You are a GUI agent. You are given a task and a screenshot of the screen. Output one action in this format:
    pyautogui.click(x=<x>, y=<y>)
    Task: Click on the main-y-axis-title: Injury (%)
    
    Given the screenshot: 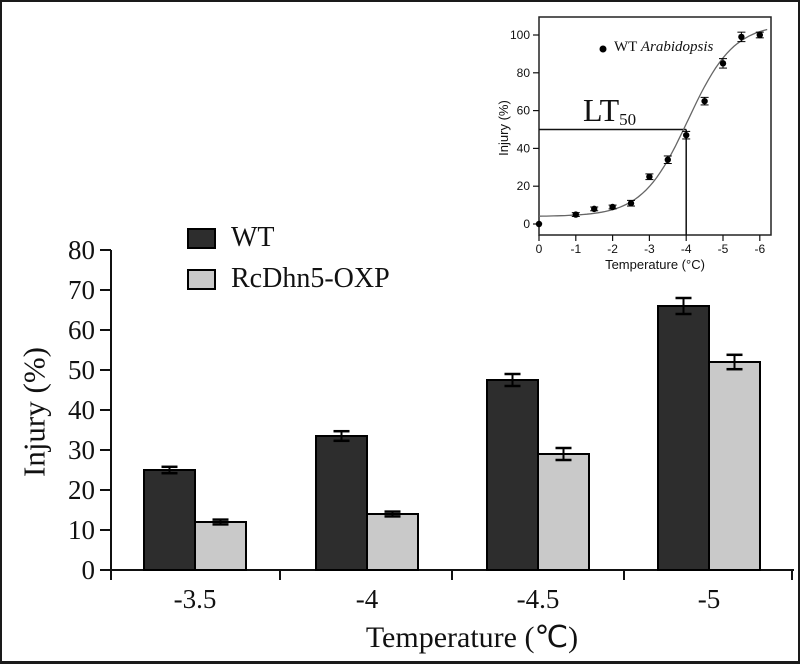 What is the action you would take?
    pyautogui.click(x=34, y=412)
    